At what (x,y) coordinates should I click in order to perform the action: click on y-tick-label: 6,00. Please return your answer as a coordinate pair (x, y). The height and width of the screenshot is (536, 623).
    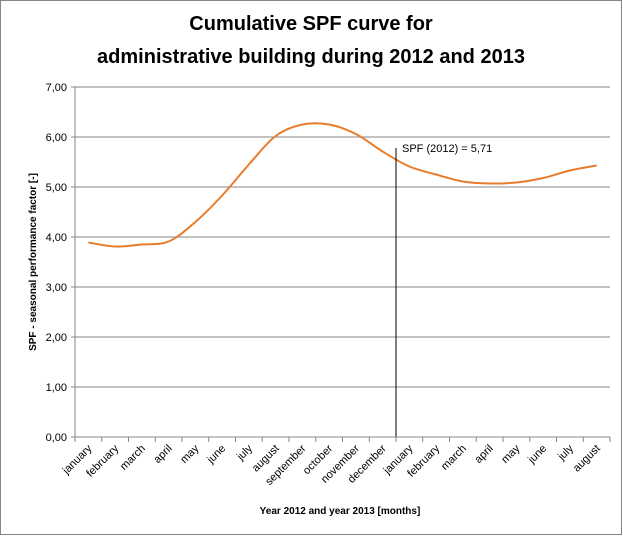
    Looking at the image, I should click on (56, 138).